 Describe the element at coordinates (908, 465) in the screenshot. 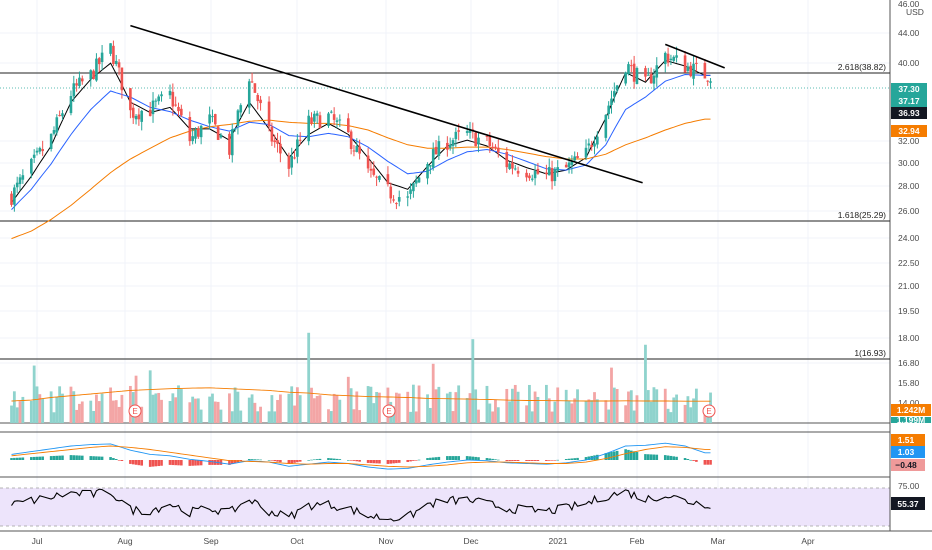

I see `macd-tag-bg` at that location.